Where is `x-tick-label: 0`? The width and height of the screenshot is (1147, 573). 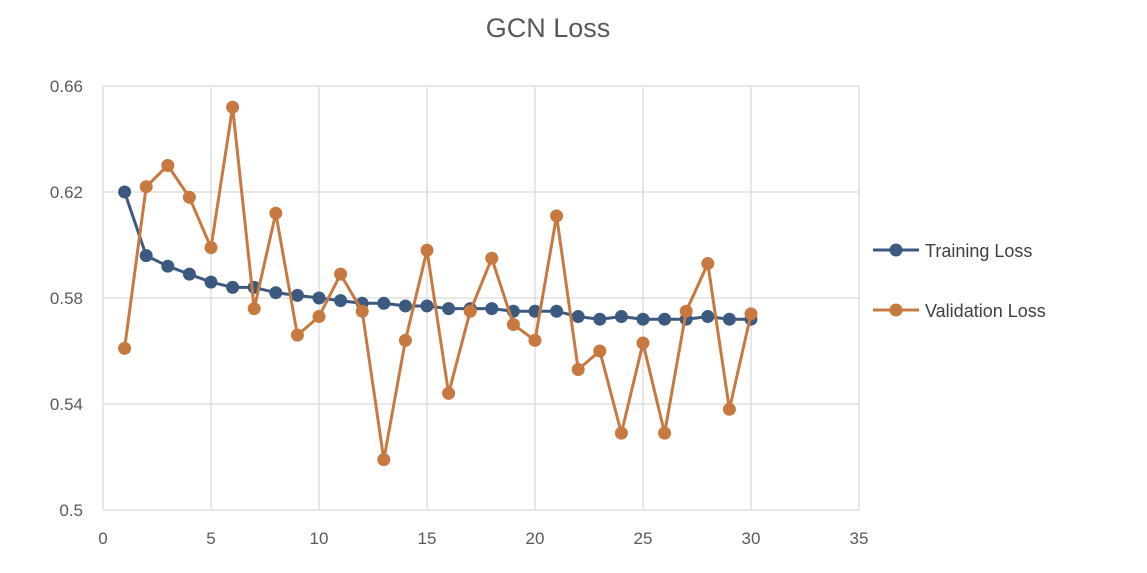
x-tick-label: 0 is located at coordinates (102, 538).